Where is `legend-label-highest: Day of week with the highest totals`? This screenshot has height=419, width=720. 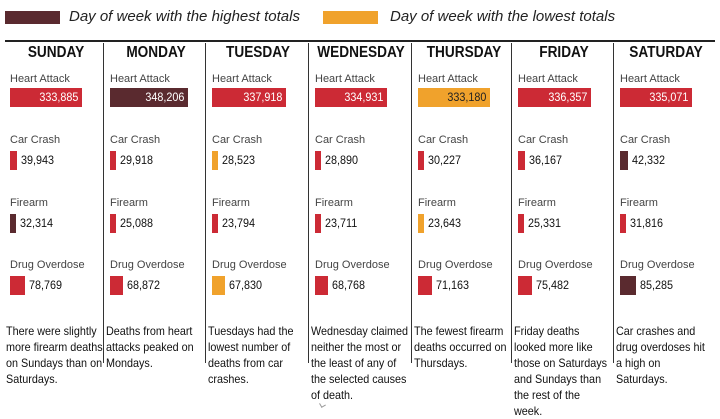
legend-label-highest: Day of week with the highest totals is located at coordinates (184, 16).